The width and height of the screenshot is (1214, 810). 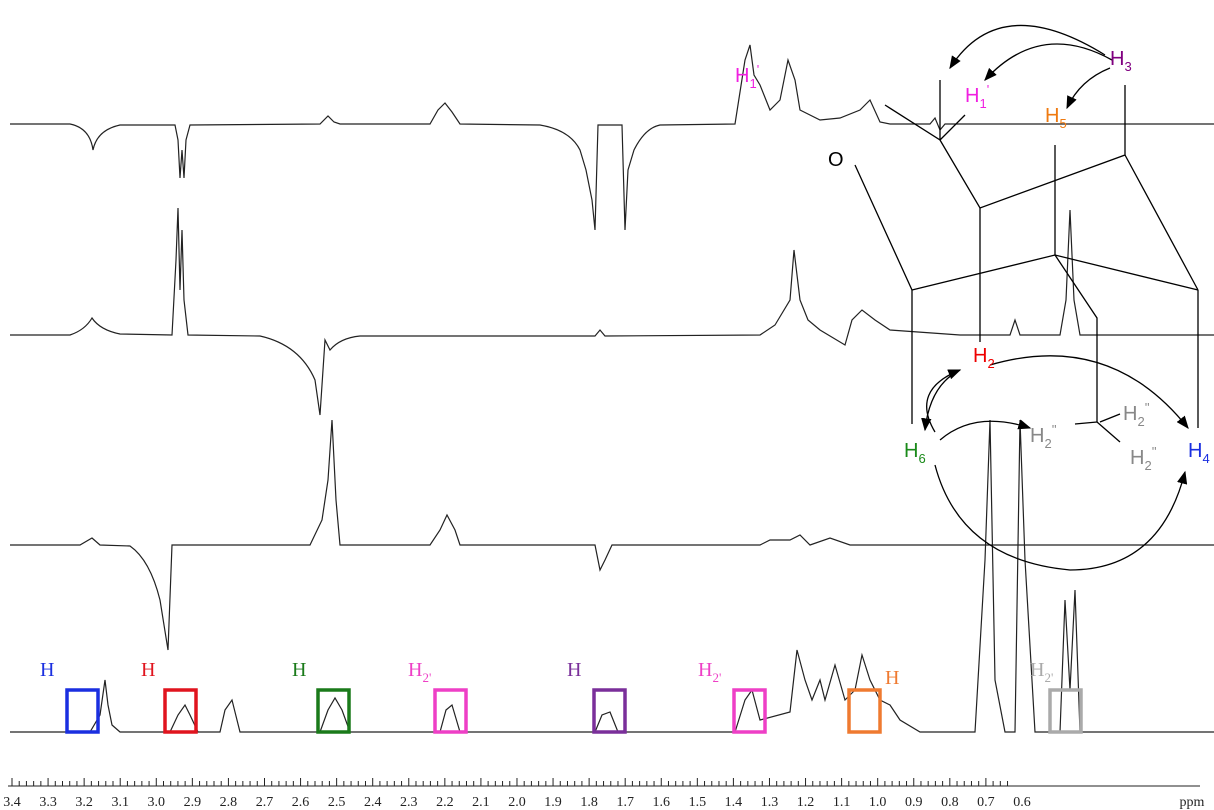 What do you see at coordinates (734, 802) in the screenshot?
I see `tick-label: 1.4` at bounding box center [734, 802].